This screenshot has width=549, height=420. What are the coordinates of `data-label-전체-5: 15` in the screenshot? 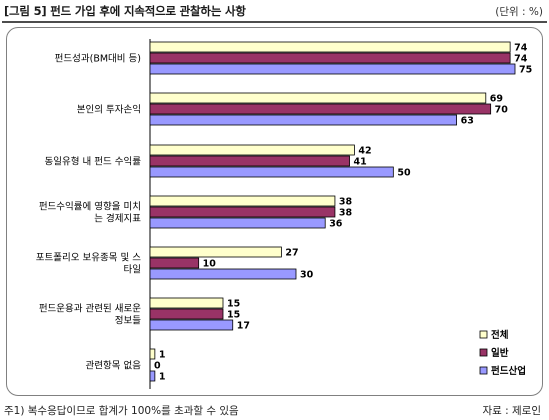 It's located at (233, 304).